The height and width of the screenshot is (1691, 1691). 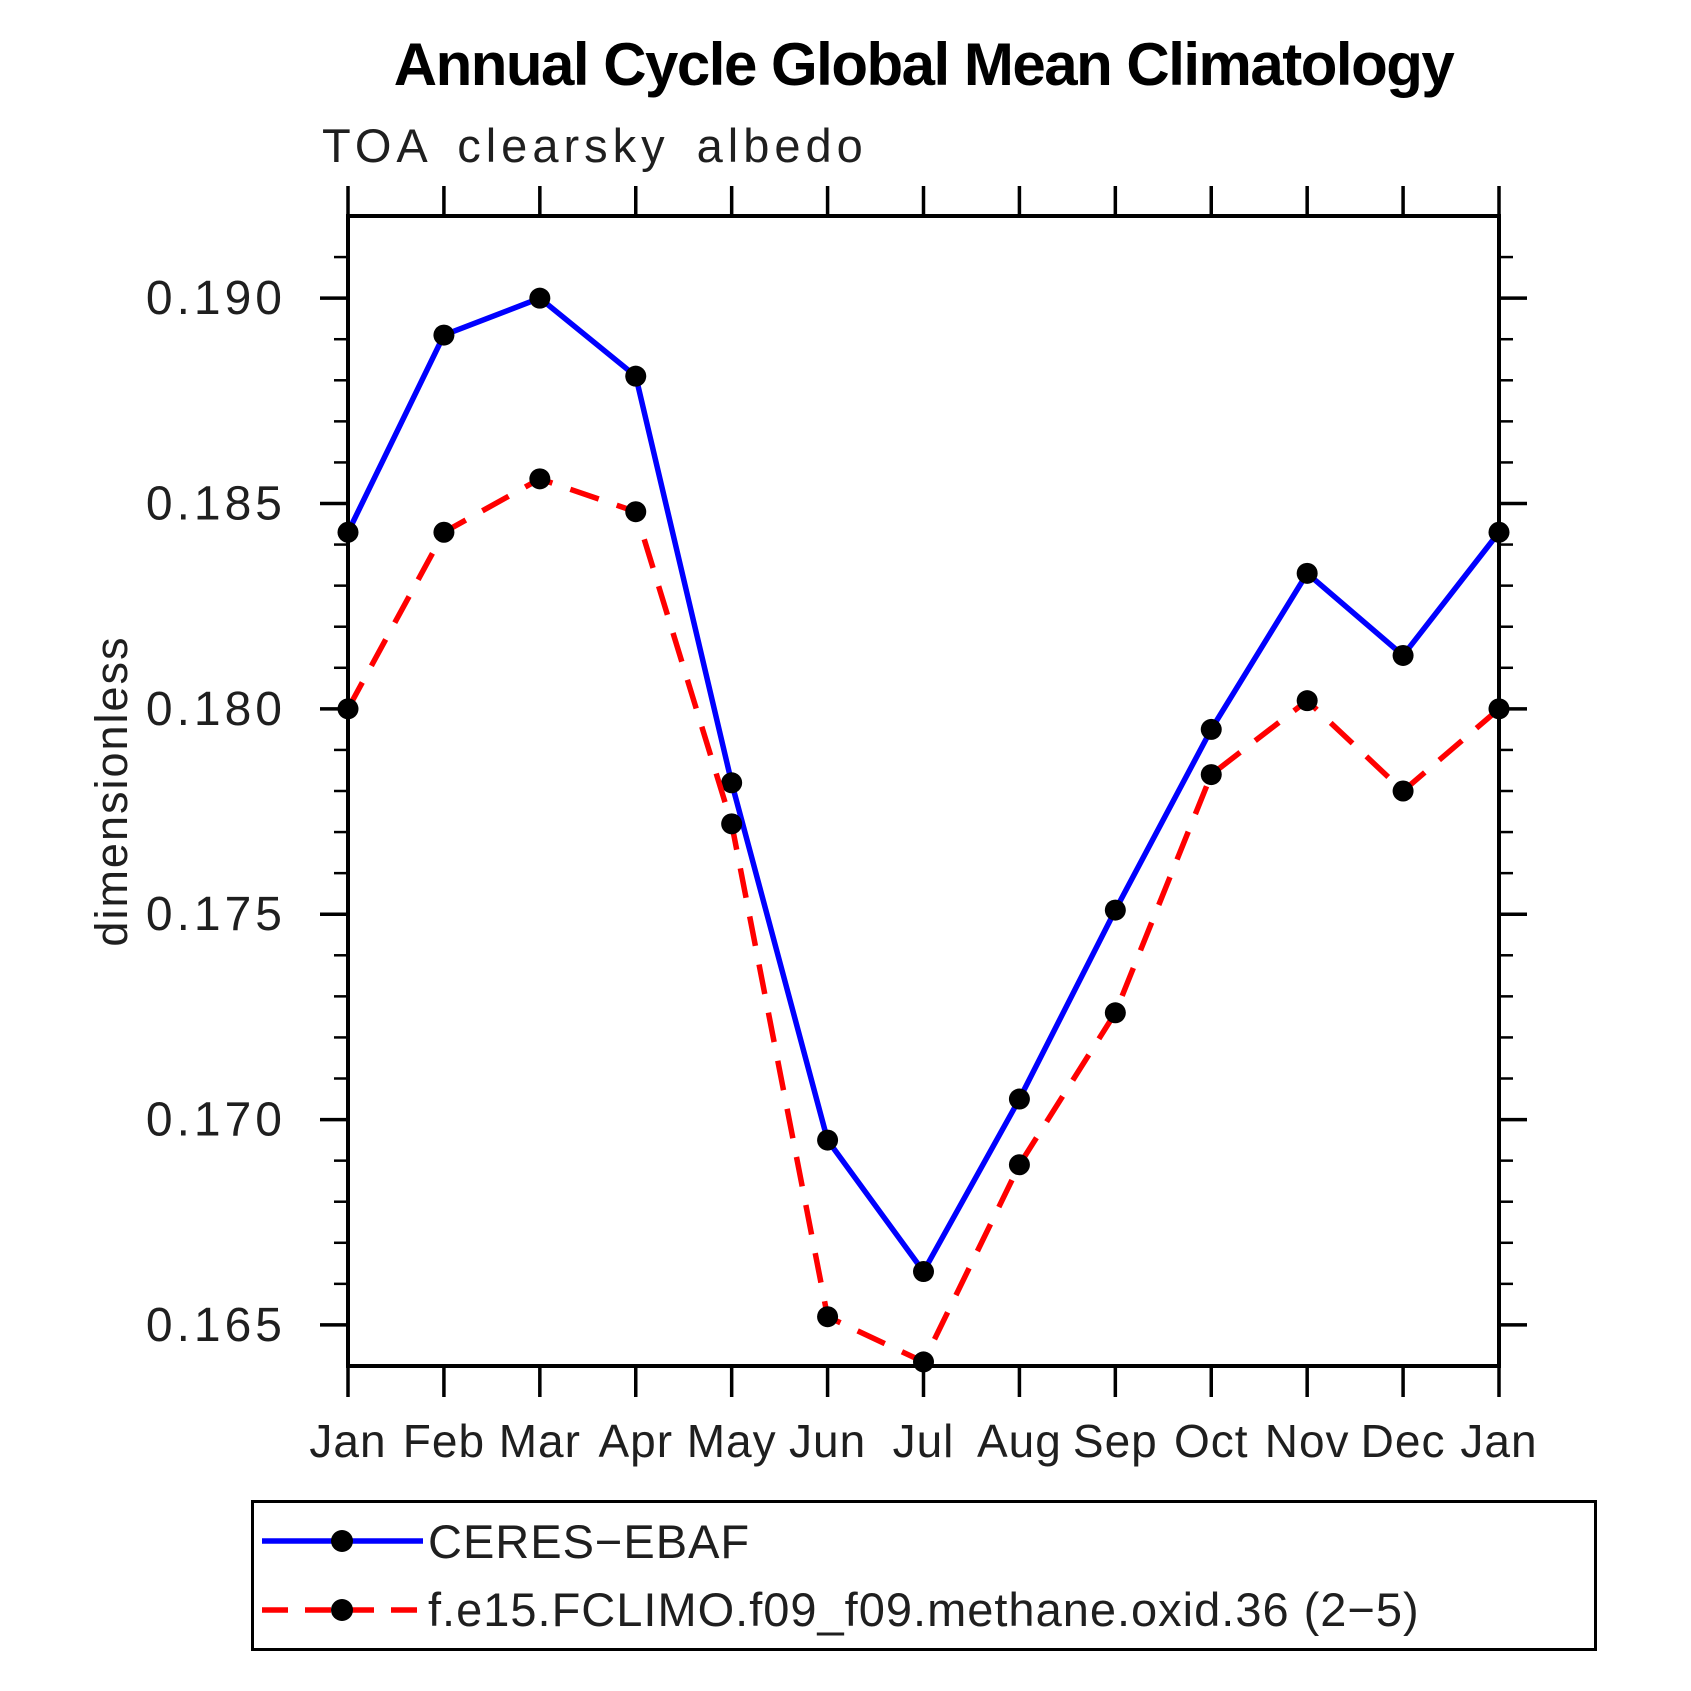 What do you see at coordinates (216, 1325) in the screenshot?
I see `svg-text: 0.165` at bounding box center [216, 1325].